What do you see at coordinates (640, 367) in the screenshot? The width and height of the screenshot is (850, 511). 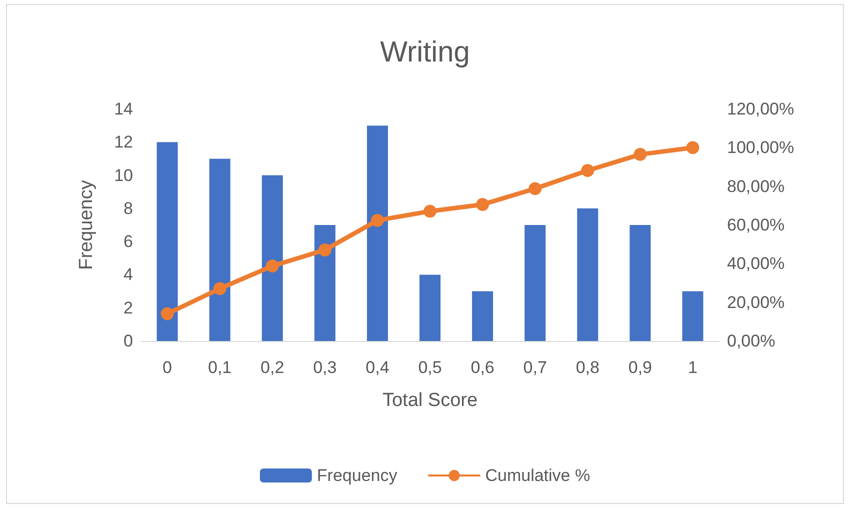 I see `x-tick-label: 0,9` at bounding box center [640, 367].